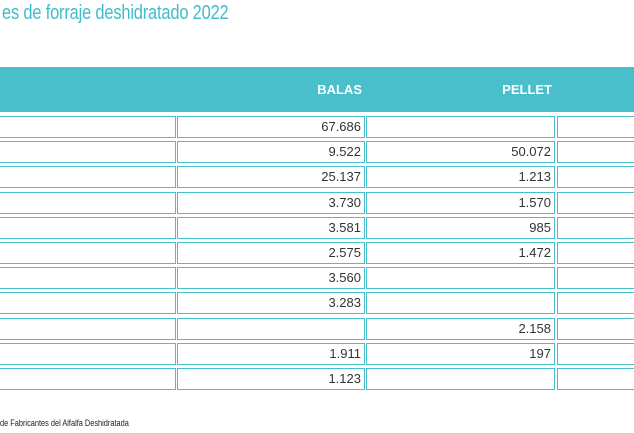 The image size is (634, 433). I want to click on source-note: de Fabricantes del Alfalfa Deshidratada, so click(64, 423).